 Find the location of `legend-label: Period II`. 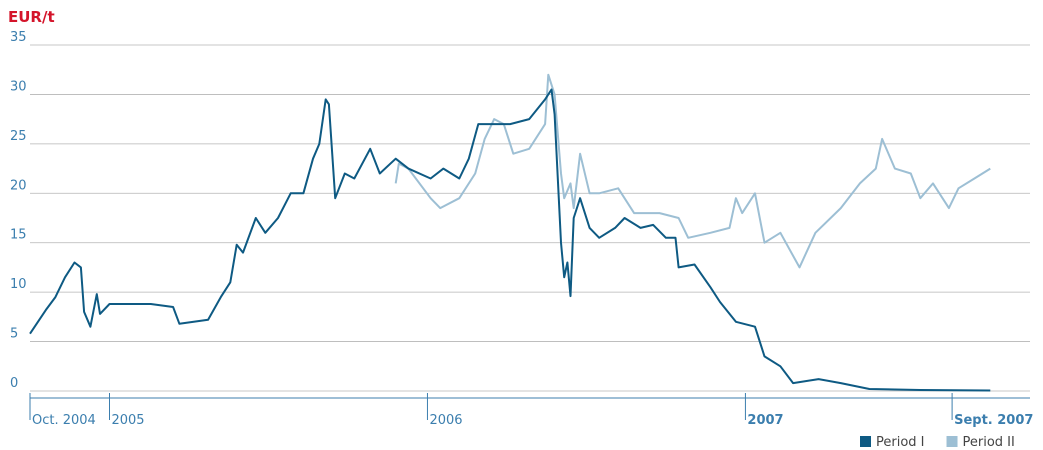

legend-label: Period II is located at coordinates (989, 442).